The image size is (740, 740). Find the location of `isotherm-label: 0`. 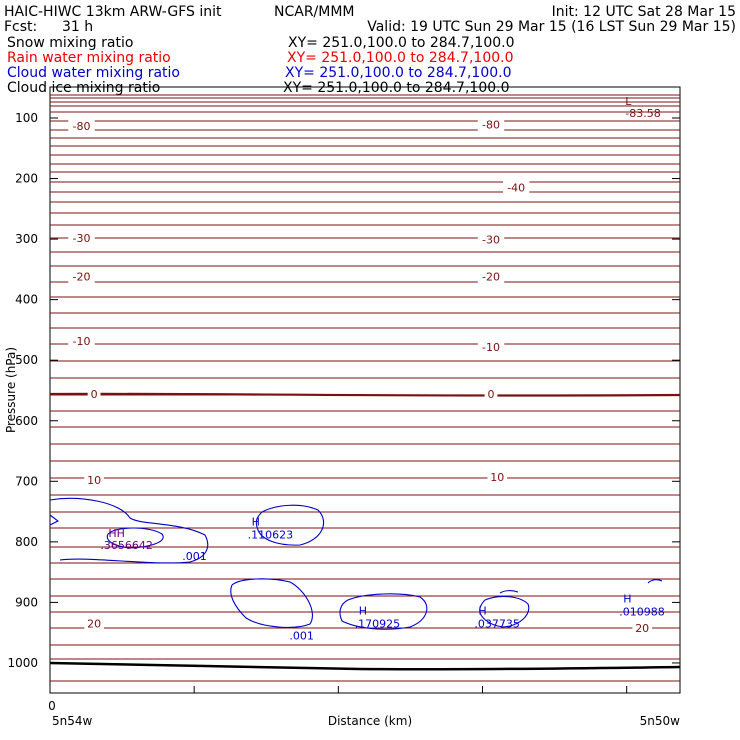

isotherm-label: 0 is located at coordinates (94, 394).